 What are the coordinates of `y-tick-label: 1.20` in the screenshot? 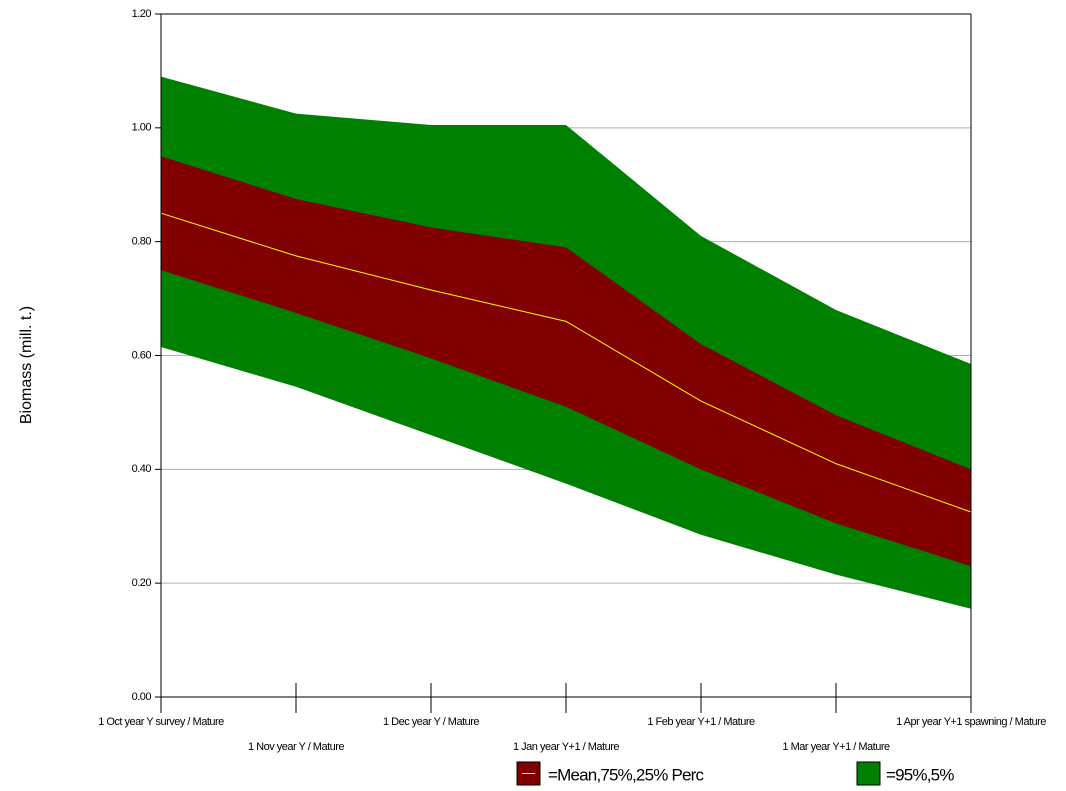 It's located at (142, 14).